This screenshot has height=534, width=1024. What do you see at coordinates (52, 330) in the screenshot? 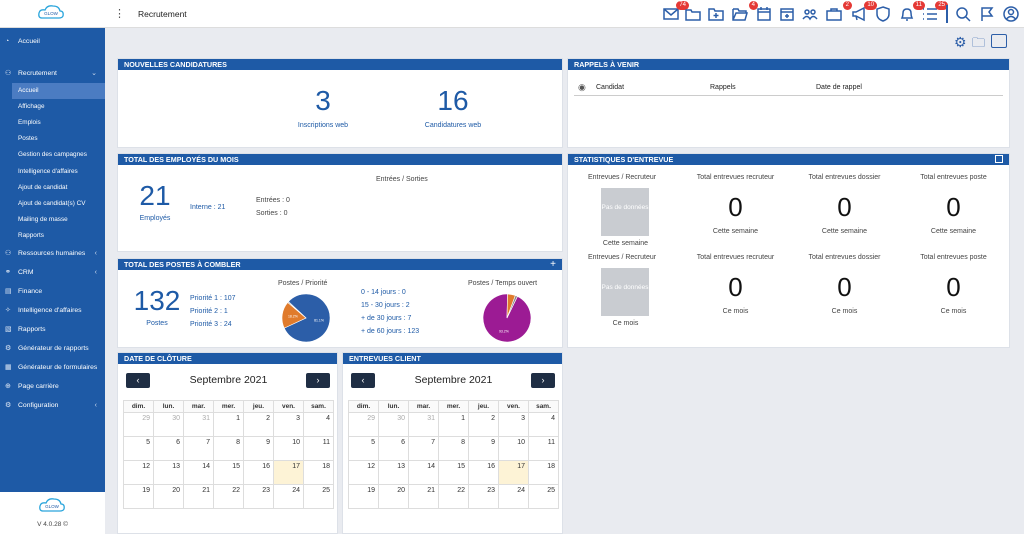
I see `sidebar-item-4: ▧ Rapports` at bounding box center [52, 330].